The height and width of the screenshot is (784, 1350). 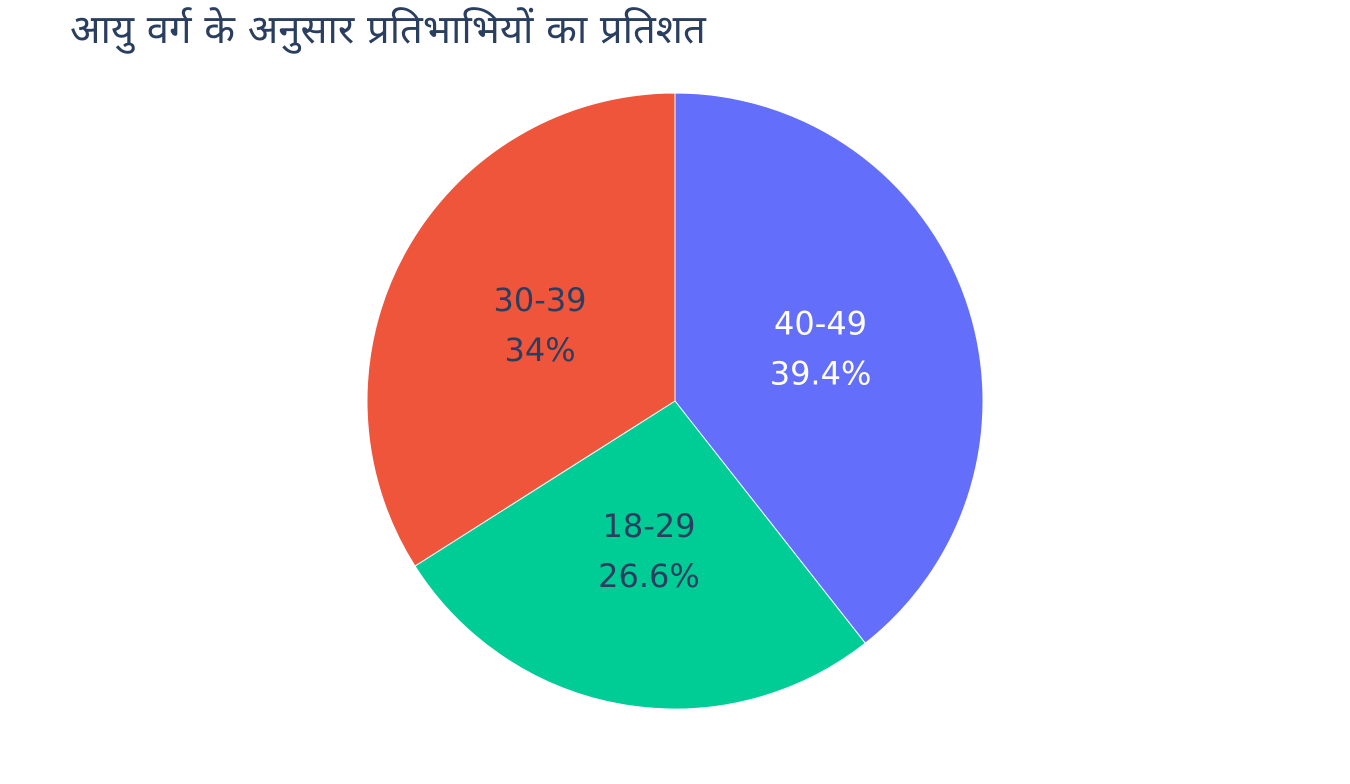 What do you see at coordinates (540, 300) in the screenshot?
I see `slice-category-label: 30-39` at bounding box center [540, 300].